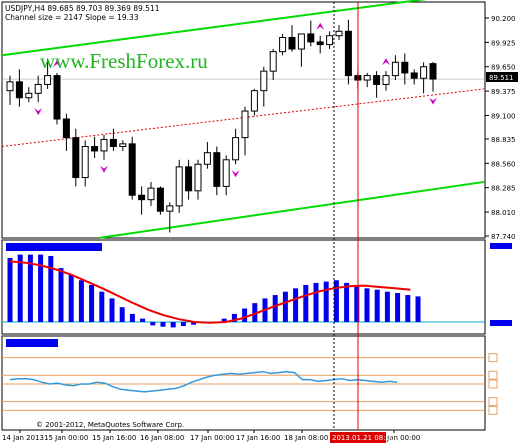 Image resolution: width=518 pixels, height=444 pixels. I want to click on price-tick-label: 89.375, so click(503, 92).